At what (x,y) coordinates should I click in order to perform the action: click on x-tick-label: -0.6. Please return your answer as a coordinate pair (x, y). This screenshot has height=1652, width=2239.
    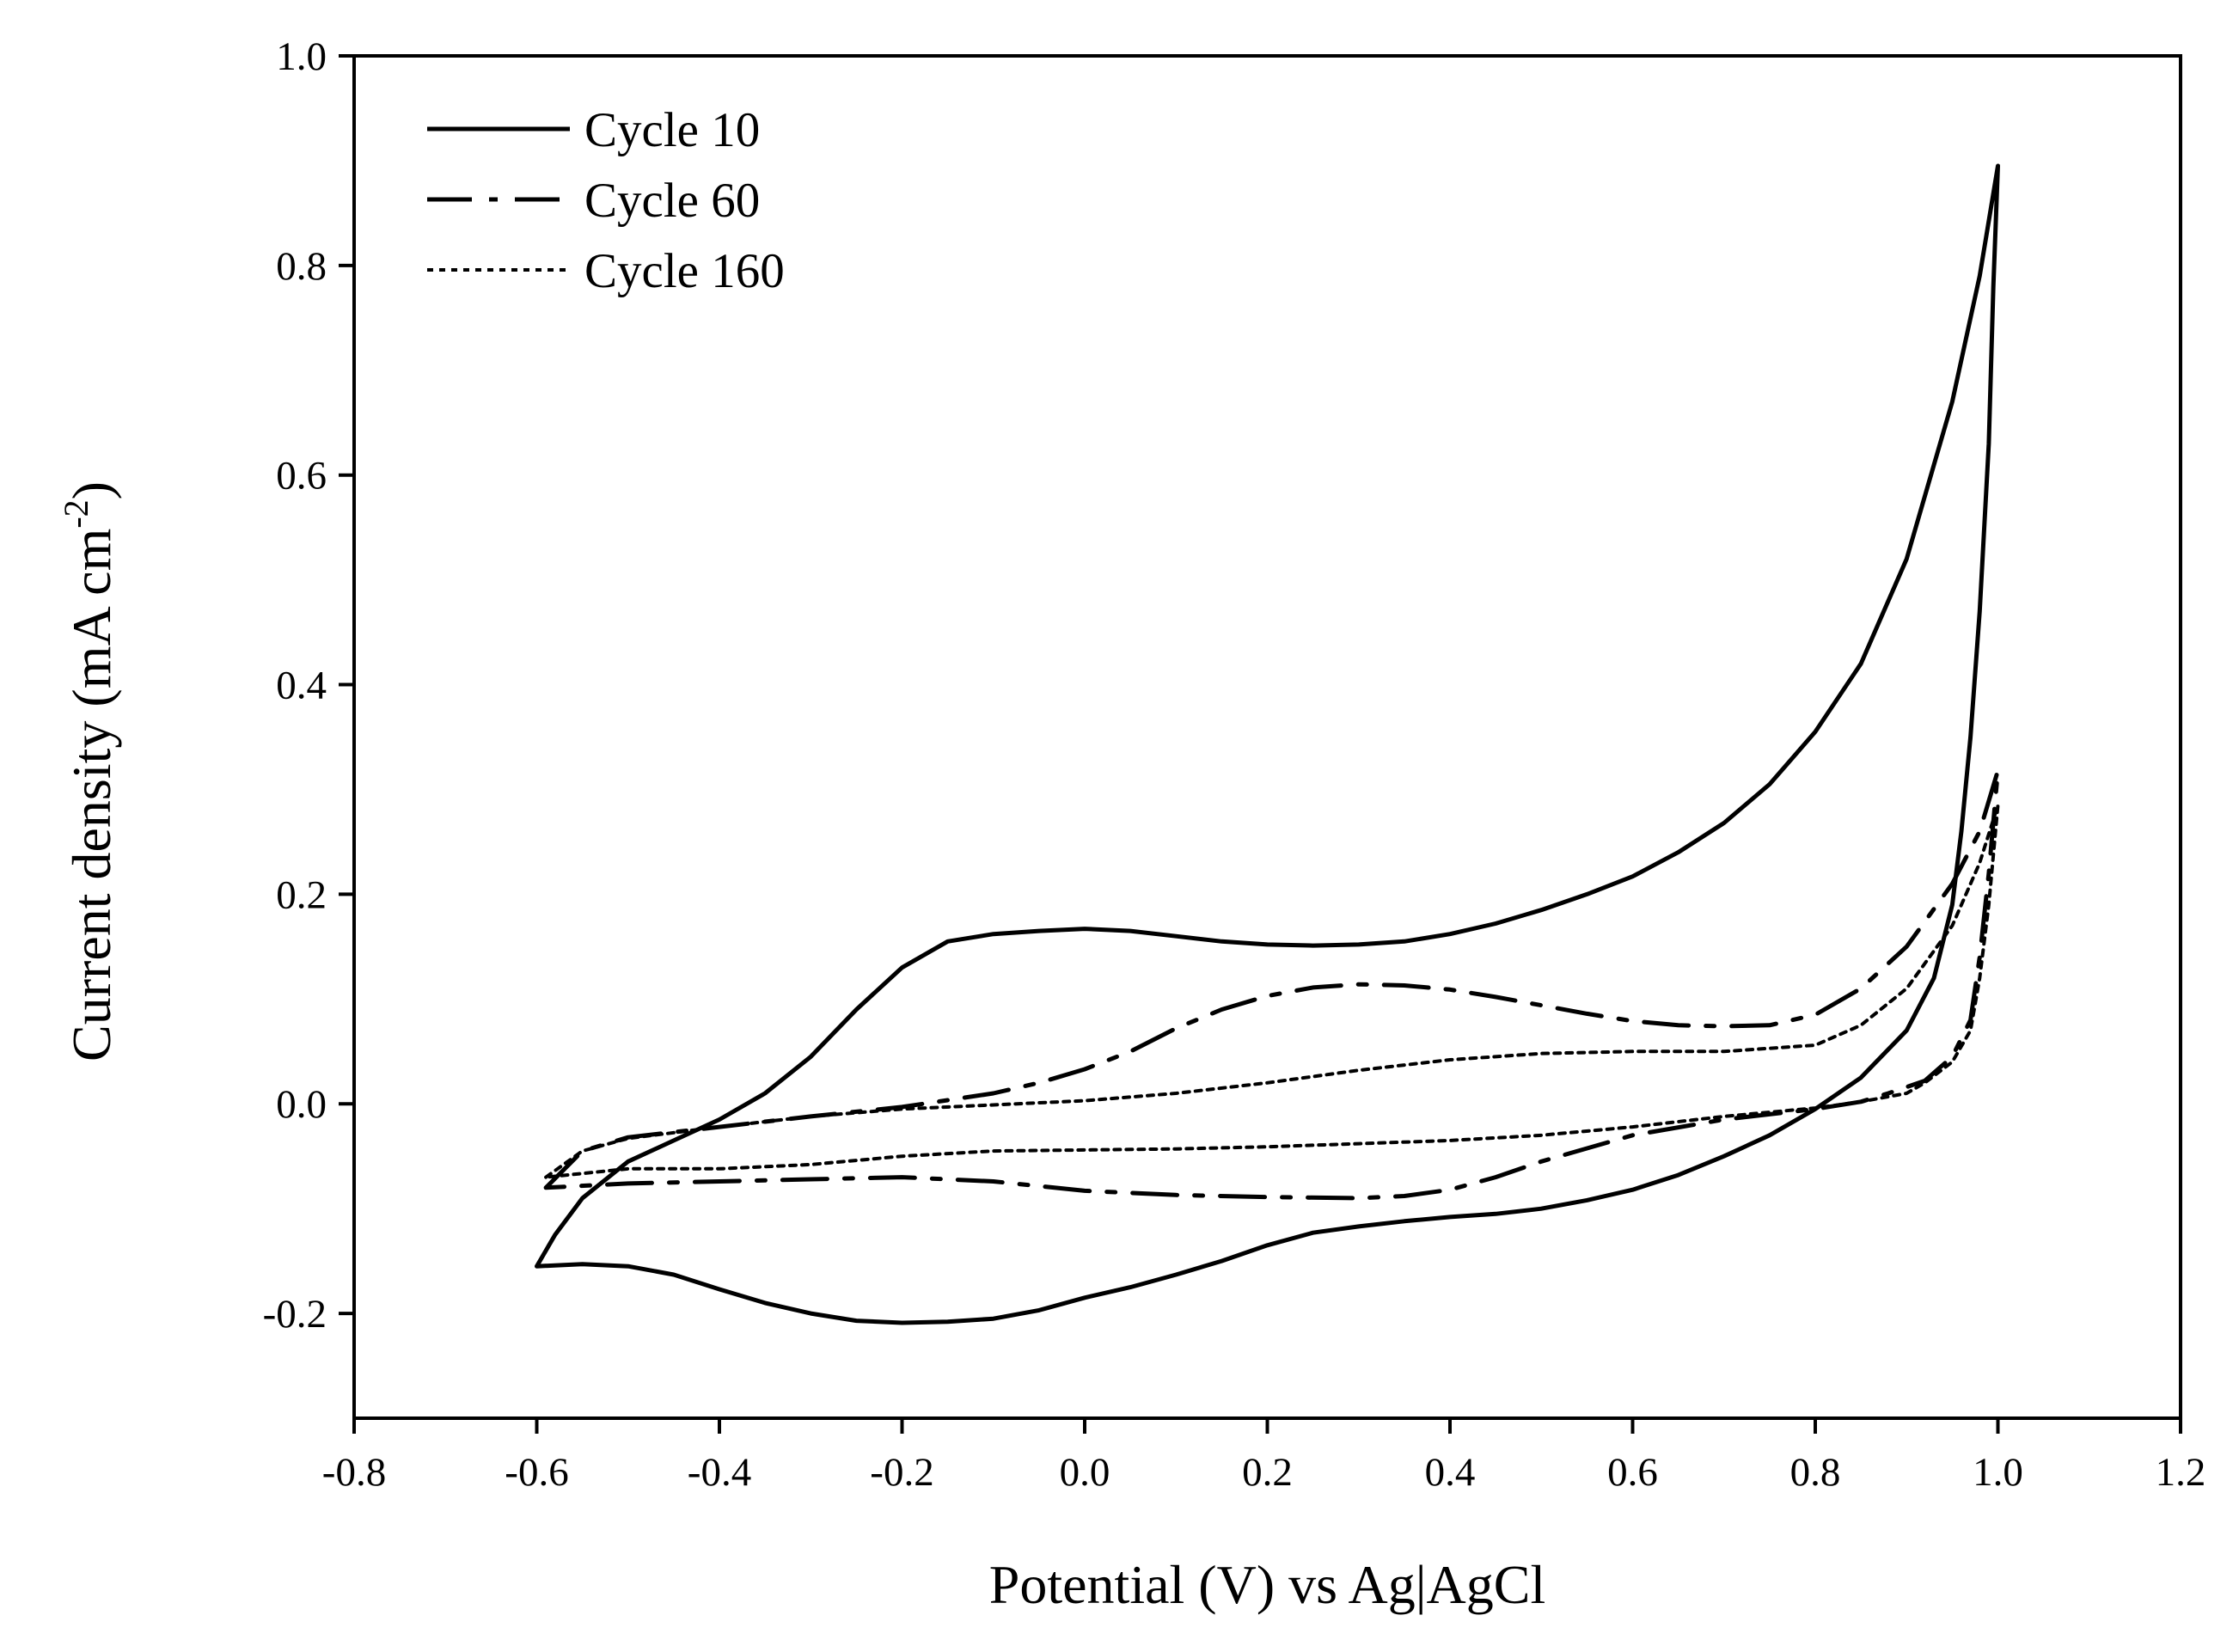
    Looking at the image, I should click on (536, 1472).